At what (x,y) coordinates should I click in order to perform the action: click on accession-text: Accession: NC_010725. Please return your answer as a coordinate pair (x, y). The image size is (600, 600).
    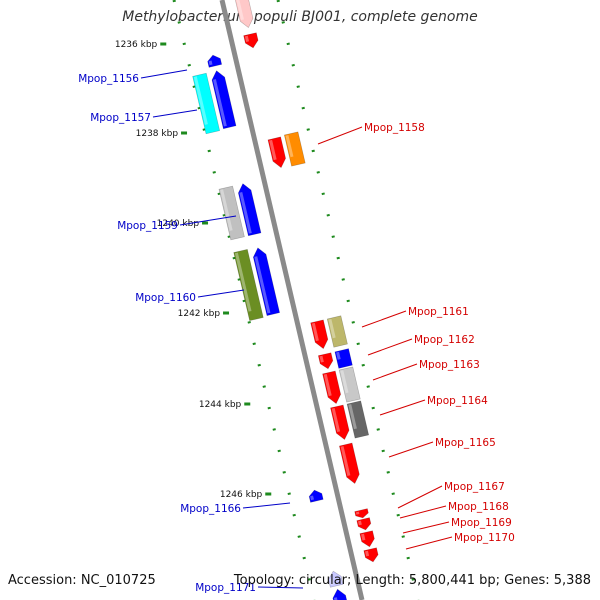
    Looking at the image, I should click on (82, 580).